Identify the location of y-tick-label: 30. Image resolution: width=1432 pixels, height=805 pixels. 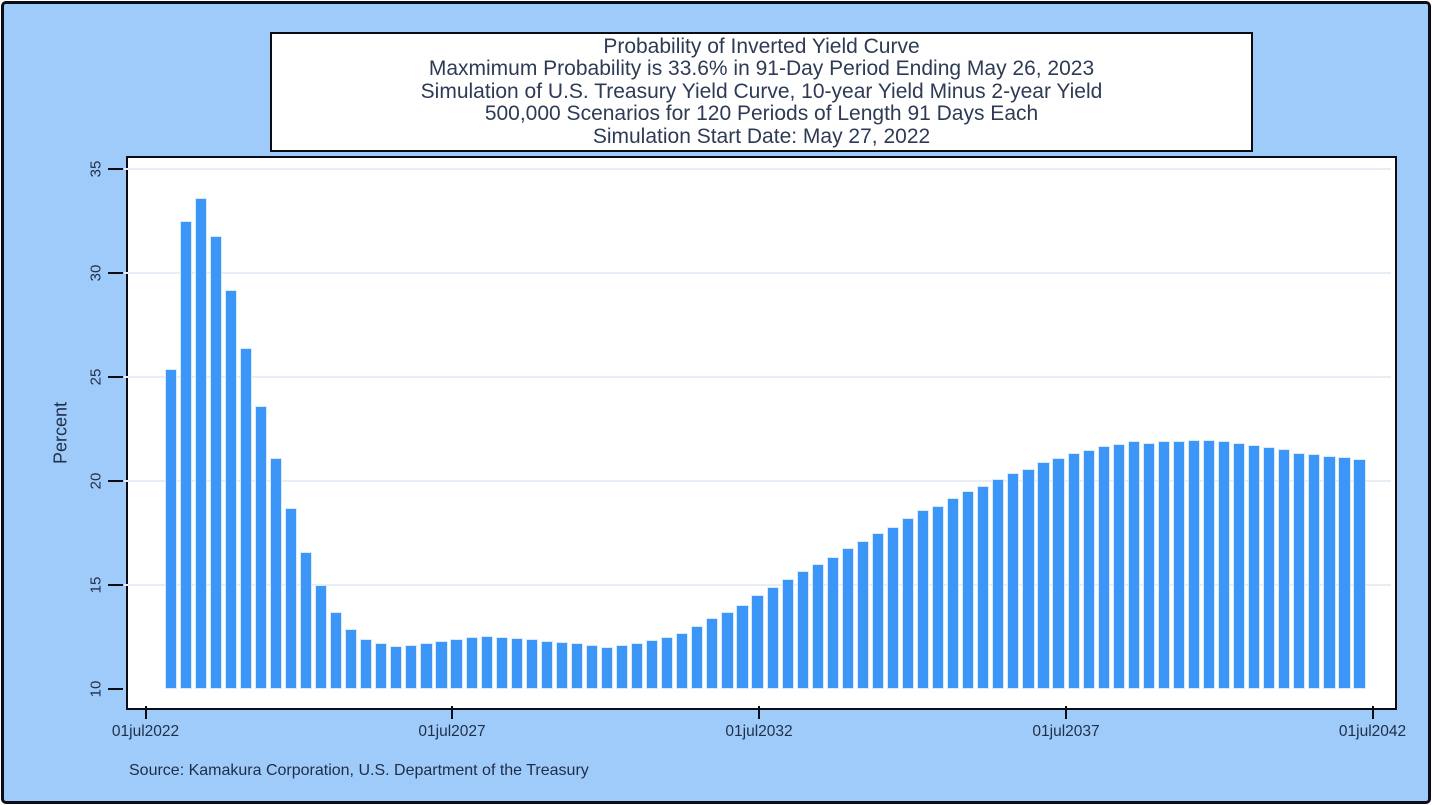
(96, 273).